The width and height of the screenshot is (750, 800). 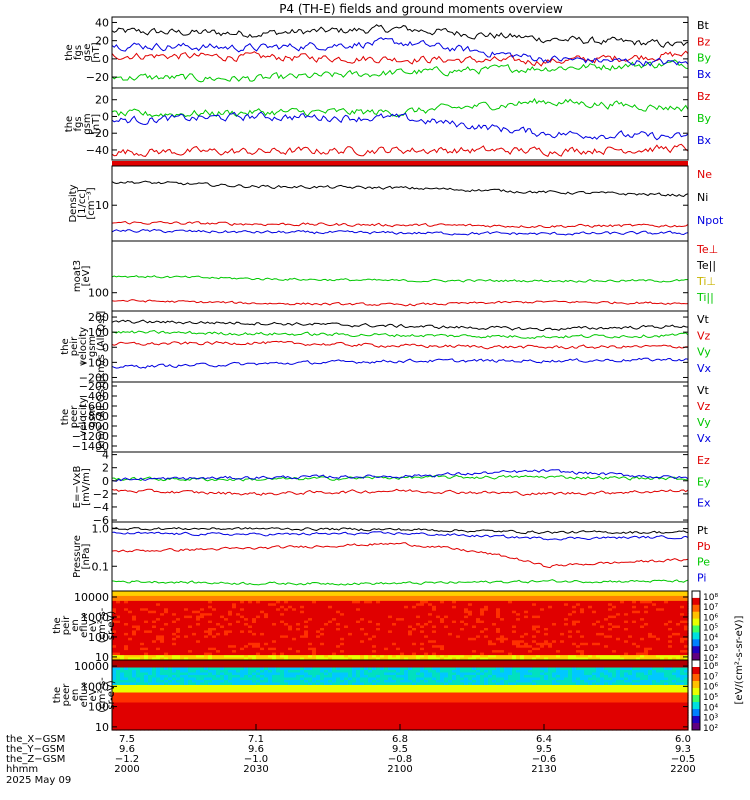 What do you see at coordinates (92, 346) in the screenshot?
I see `y-axis-label: gsm` at bounding box center [92, 346].